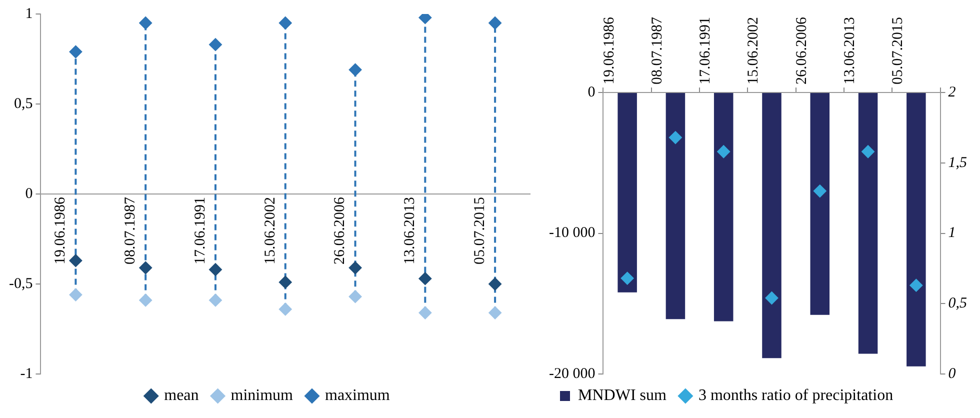  What do you see at coordinates (572, 233) in the screenshot?
I see `y-tick-label: -10 000` at bounding box center [572, 233].